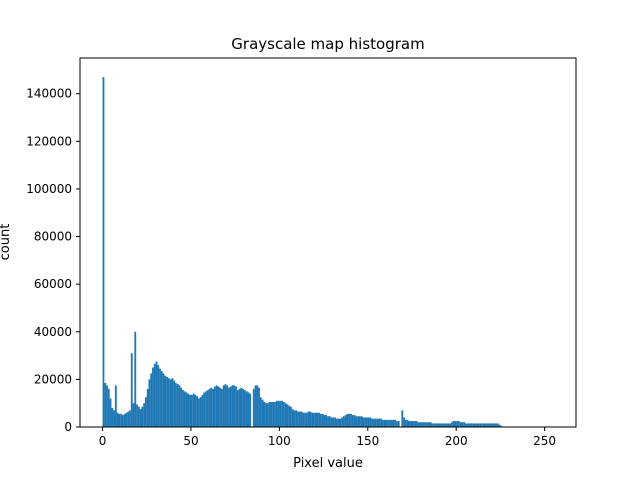  What do you see at coordinates (53, 379) in the screenshot?
I see `y-tick-label: 20000` at bounding box center [53, 379].